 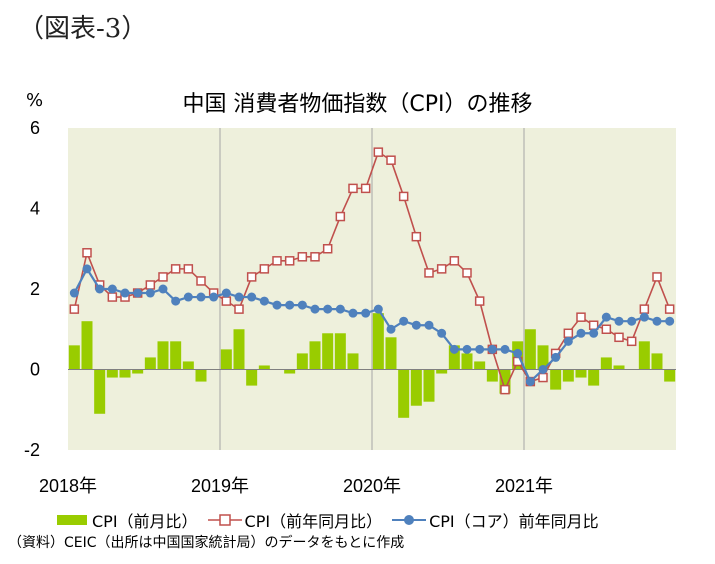 I want to click on legend-square-line-swatch, so click(x=224, y=520).